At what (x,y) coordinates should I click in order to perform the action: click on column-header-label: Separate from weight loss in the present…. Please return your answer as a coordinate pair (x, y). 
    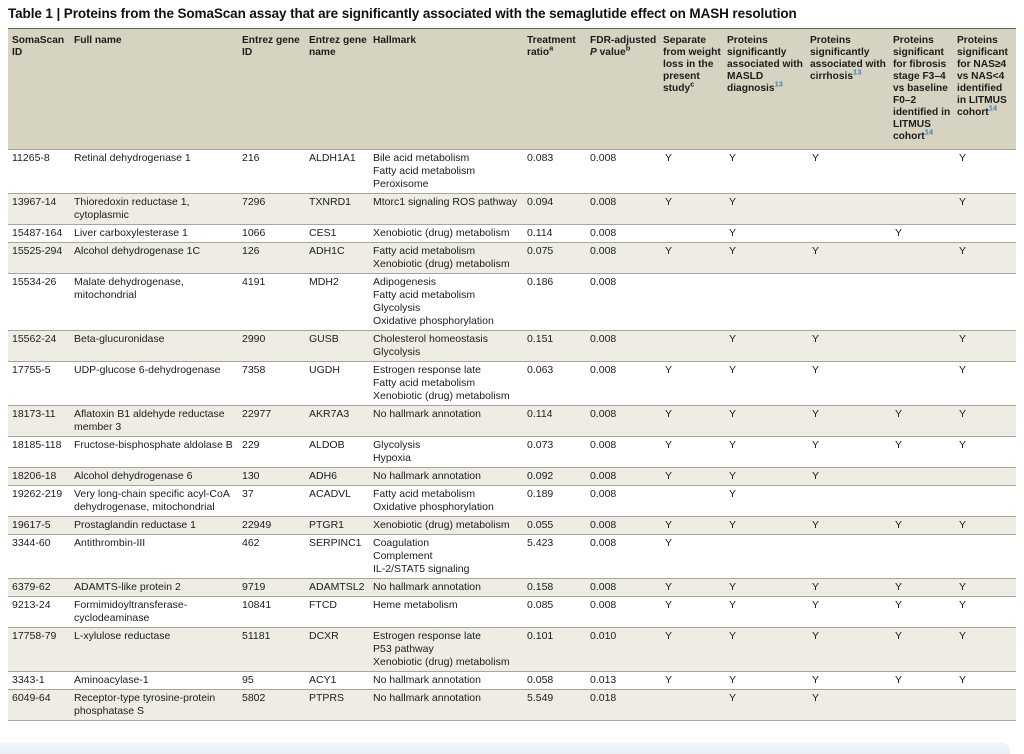
    Looking at the image, I should click on (692, 64).